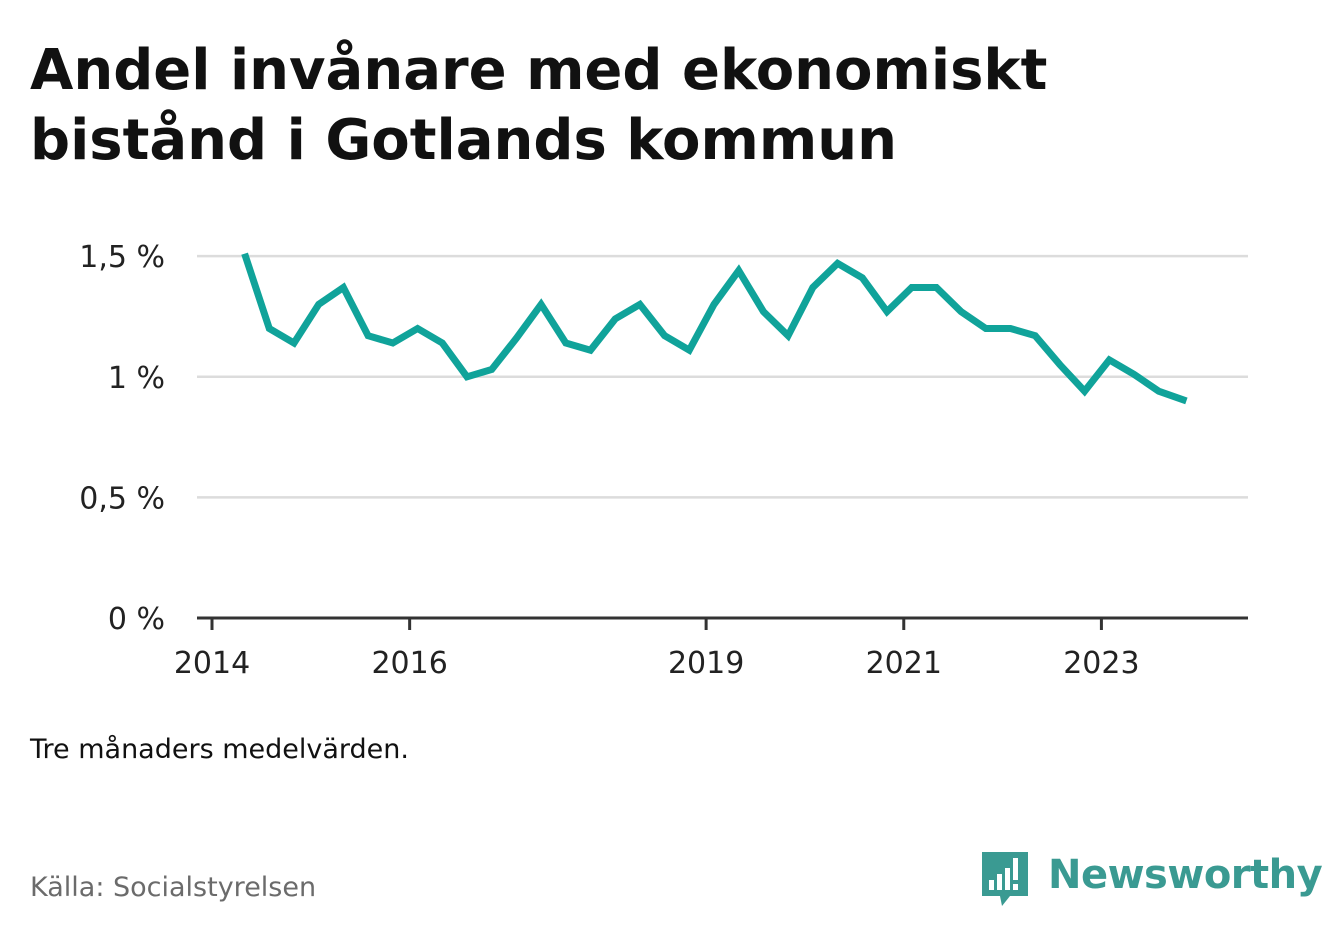 Image resolution: width=1322 pixels, height=939 pixels. Describe the element at coordinates (409, 663) in the screenshot. I see `x-tick-label: 2016` at that location.